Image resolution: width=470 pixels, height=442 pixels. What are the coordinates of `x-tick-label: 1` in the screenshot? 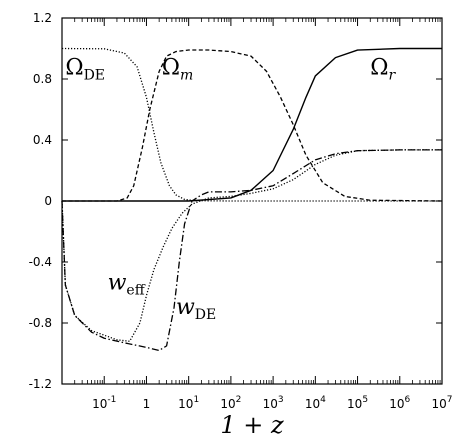 It's located at (147, 404).